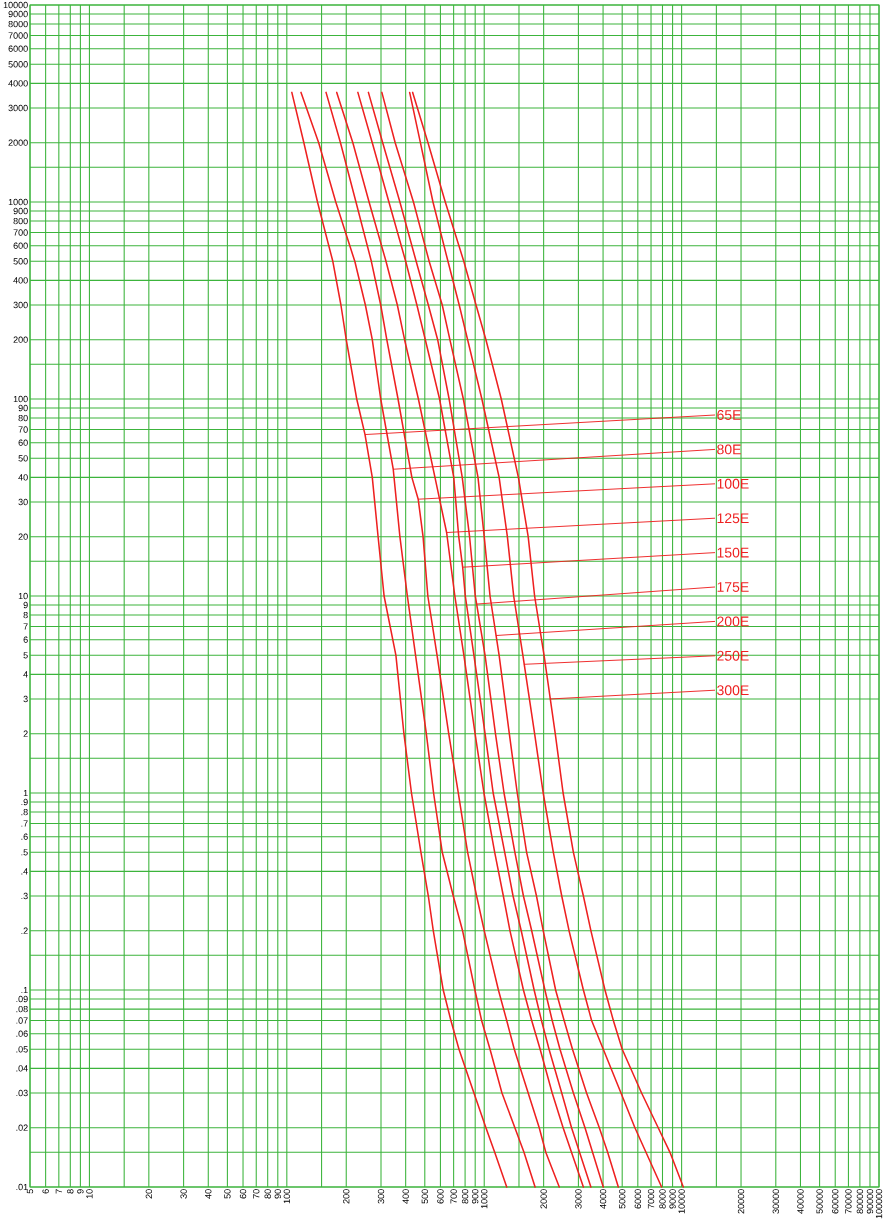  Describe the element at coordinates (733, 518) in the screenshot. I see `annotation: 125E` at that location.